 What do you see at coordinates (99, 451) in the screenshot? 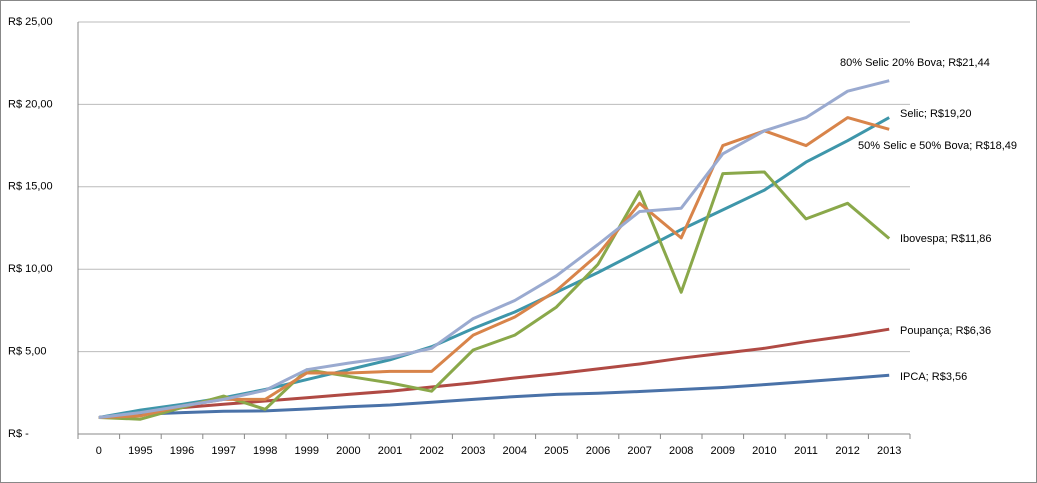
I see `x-tick-label: 0` at bounding box center [99, 451].